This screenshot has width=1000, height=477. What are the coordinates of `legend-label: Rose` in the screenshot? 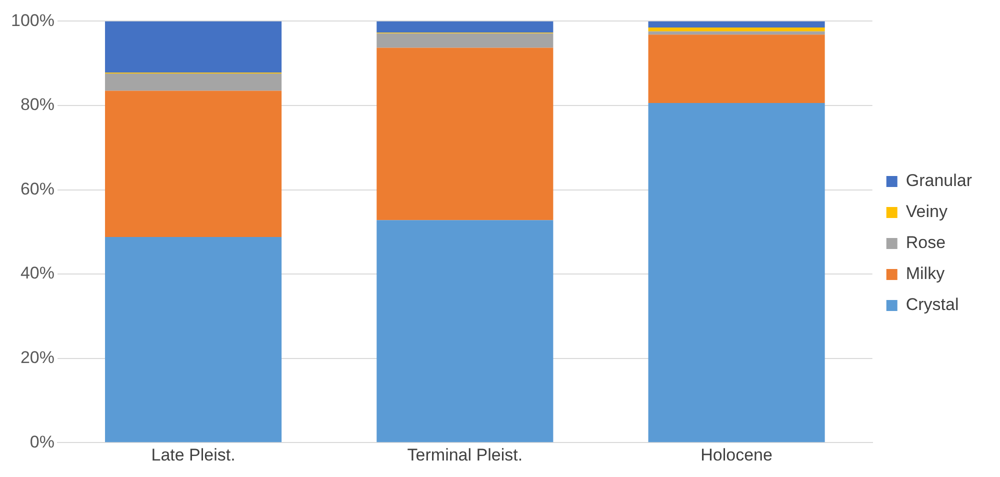 It's located at (926, 242).